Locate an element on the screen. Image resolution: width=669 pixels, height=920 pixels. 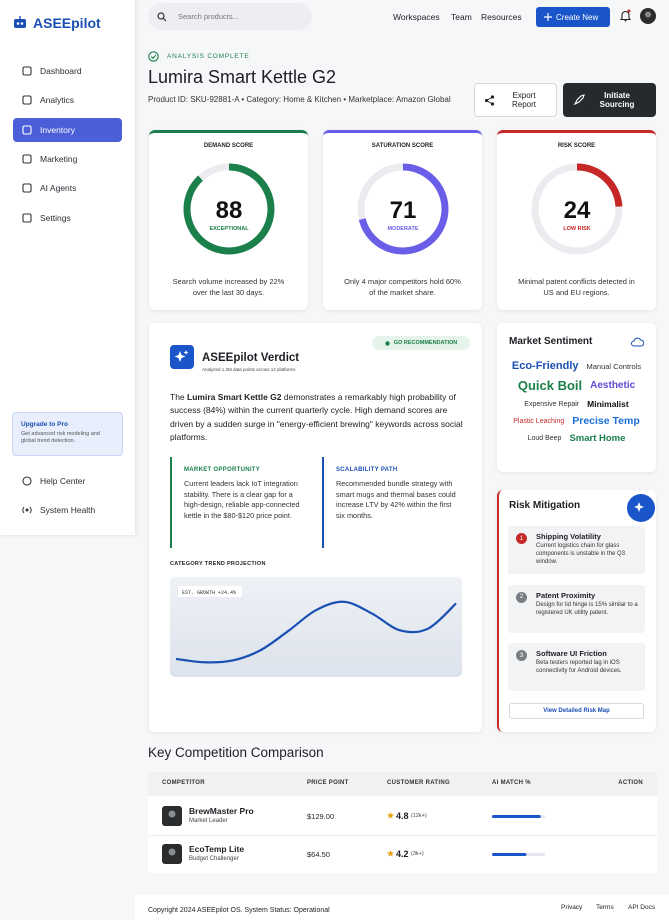
top-link: Workspaces is located at coordinates (416, 17).